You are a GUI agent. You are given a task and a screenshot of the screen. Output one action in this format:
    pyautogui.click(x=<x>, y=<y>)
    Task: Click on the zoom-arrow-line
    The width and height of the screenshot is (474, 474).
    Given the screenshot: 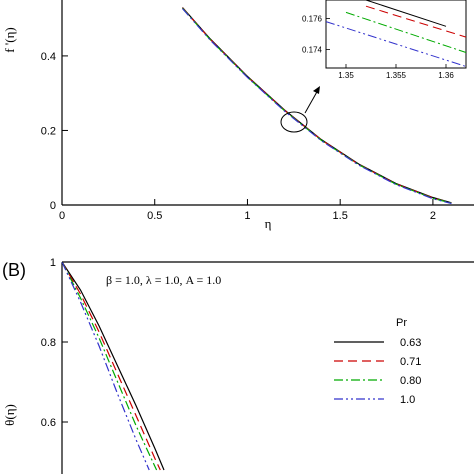 What is the action you would take?
    pyautogui.click(x=311, y=101)
    